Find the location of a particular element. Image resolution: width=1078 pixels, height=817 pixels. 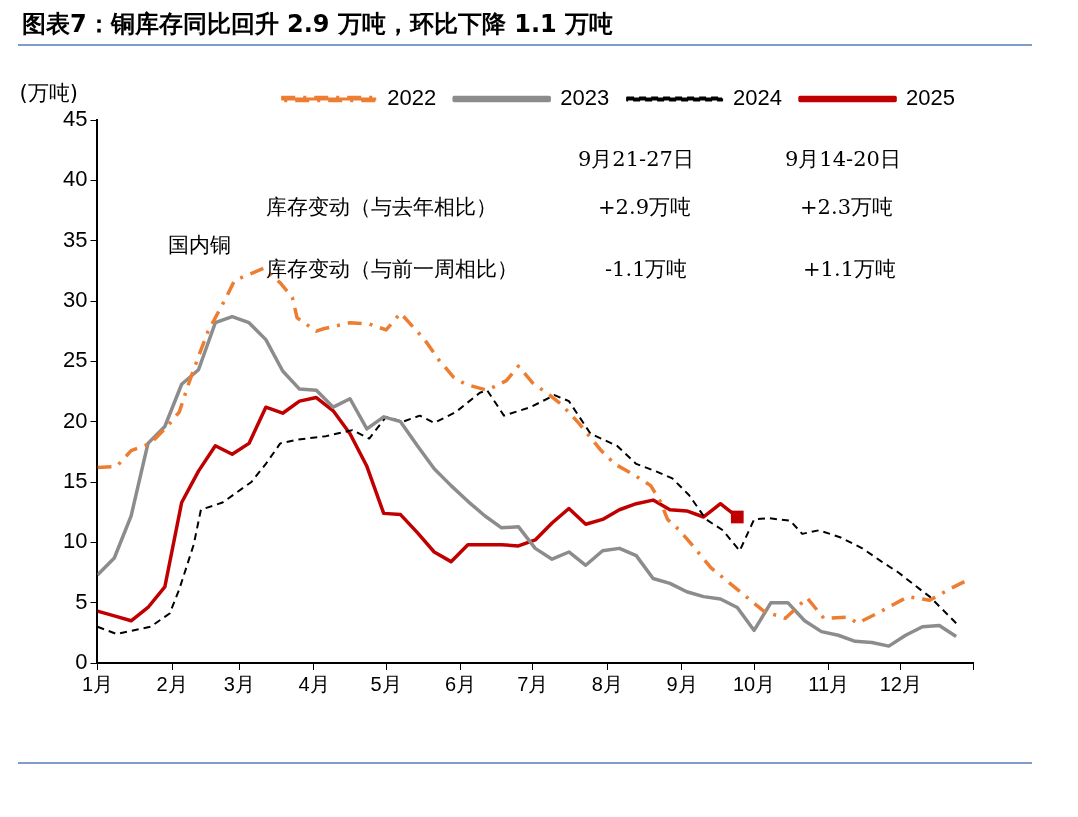

y-tick-label: 40 is located at coordinates (75, 179).